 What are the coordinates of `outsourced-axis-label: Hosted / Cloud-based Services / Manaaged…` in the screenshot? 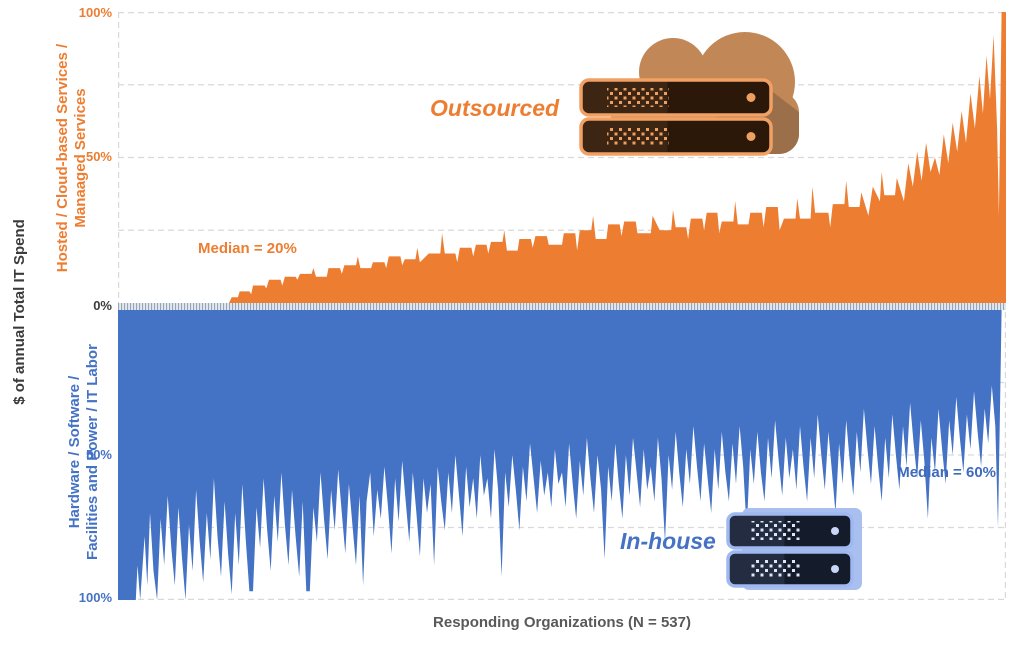 It's located at (72, 158).